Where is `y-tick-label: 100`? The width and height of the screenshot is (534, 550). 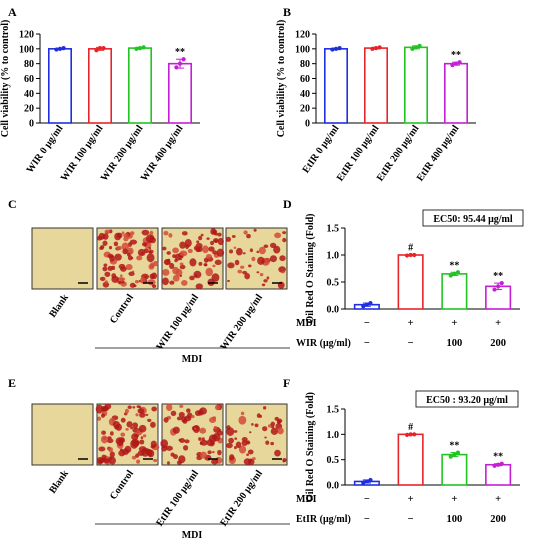
y-tick-label: 100 is located at coordinates (302, 49).